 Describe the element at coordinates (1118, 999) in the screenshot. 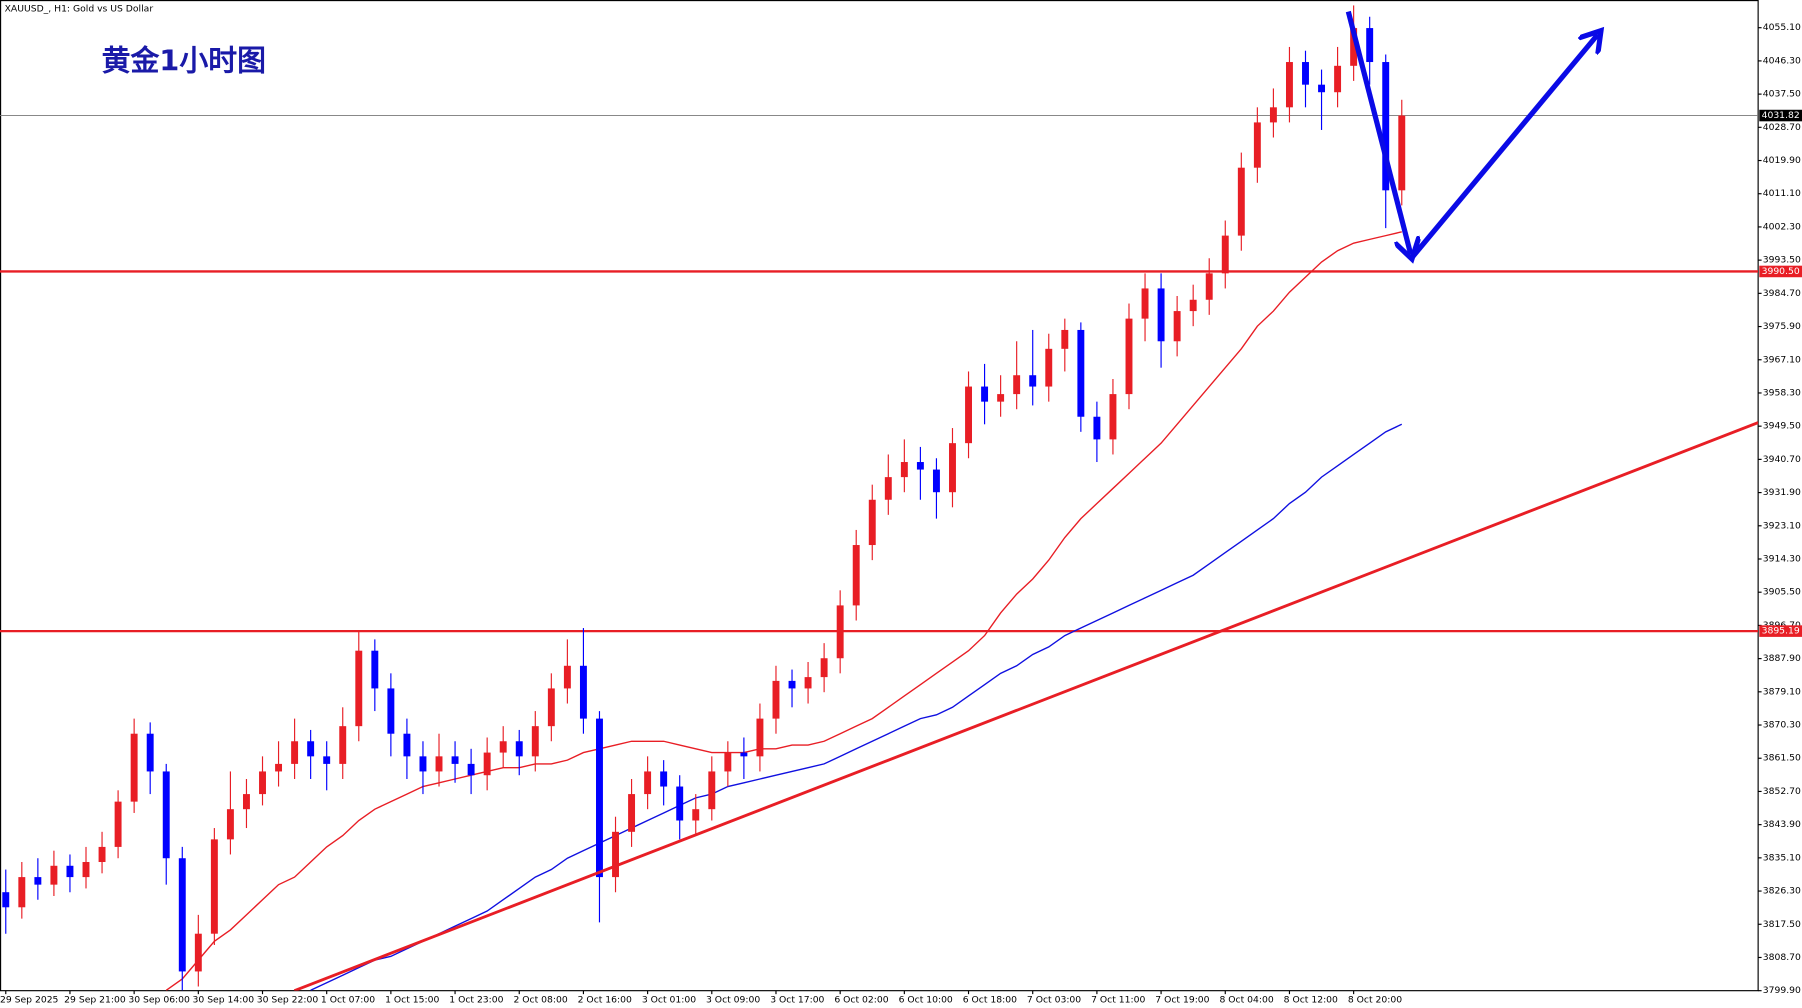

I see `x-tick-label: 7 Oct 11:00` at that location.